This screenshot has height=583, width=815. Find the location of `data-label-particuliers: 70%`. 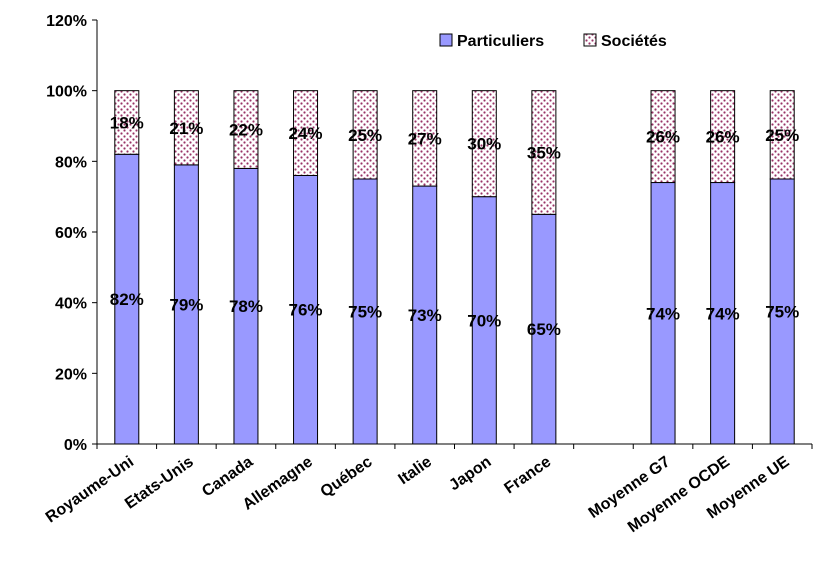

data-label-particuliers: 70% is located at coordinates (484, 320).